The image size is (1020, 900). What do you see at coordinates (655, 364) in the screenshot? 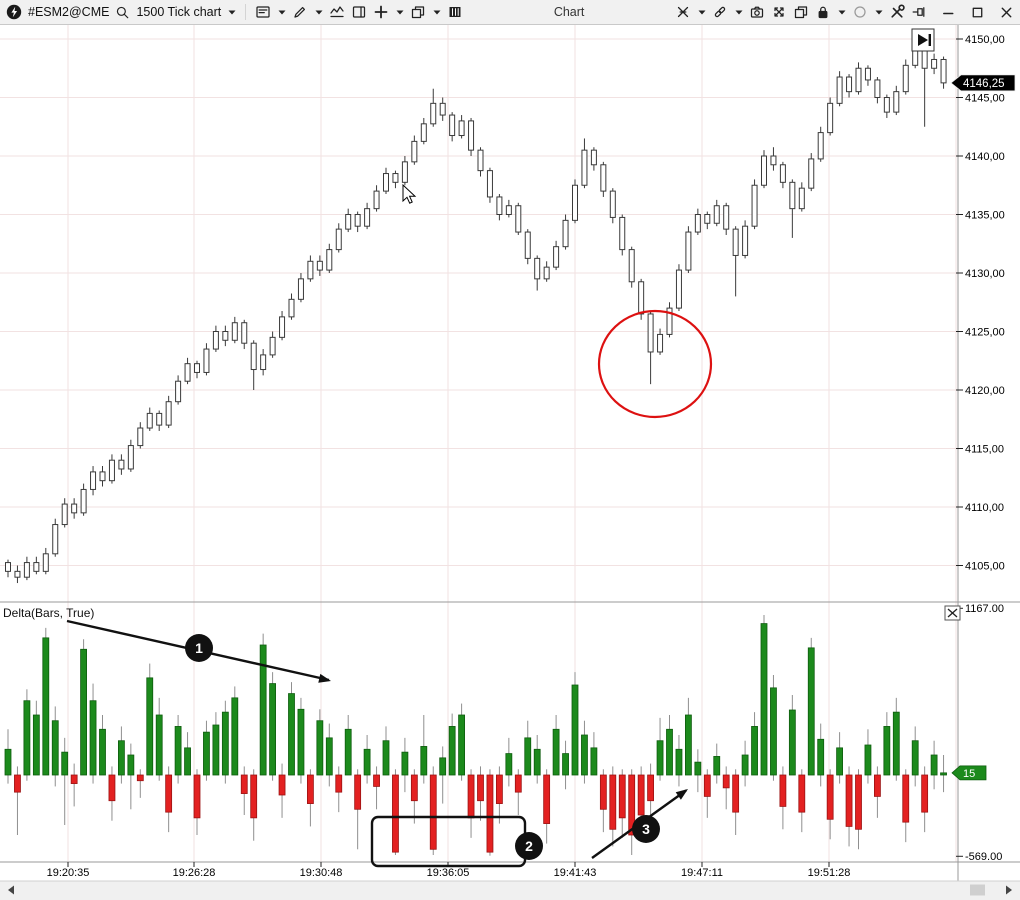
I see `annotation-highlight-ellipse` at bounding box center [655, 364].